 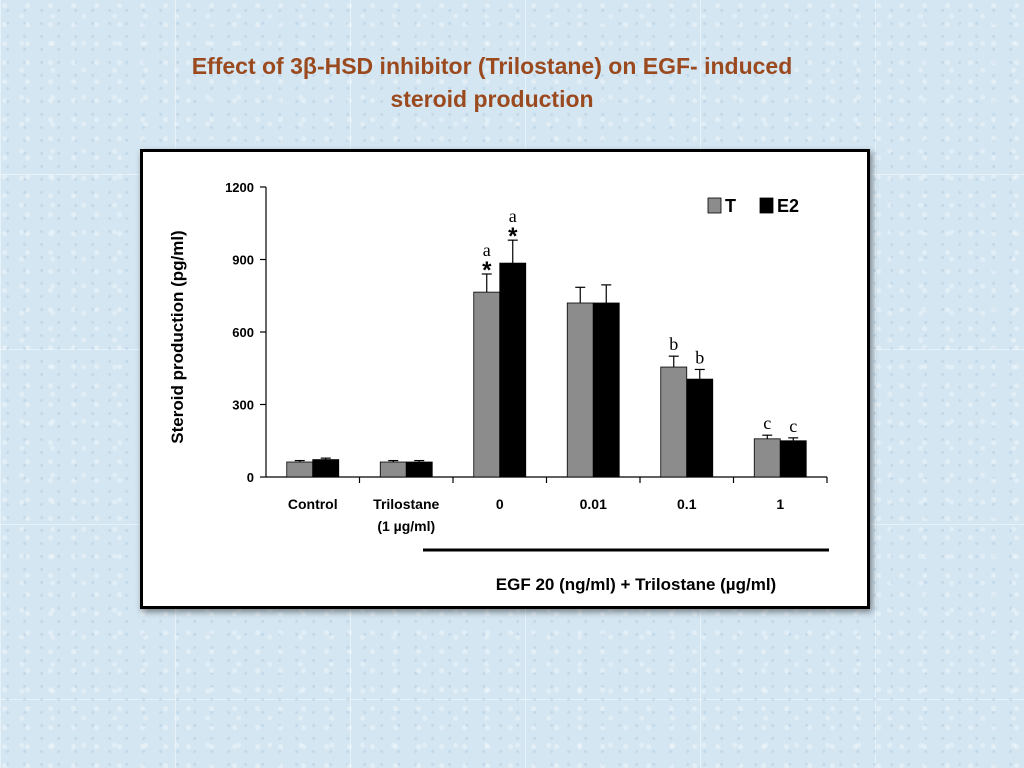 I want to click on x-category-label: Trilostane, so click(x=406, y=504).